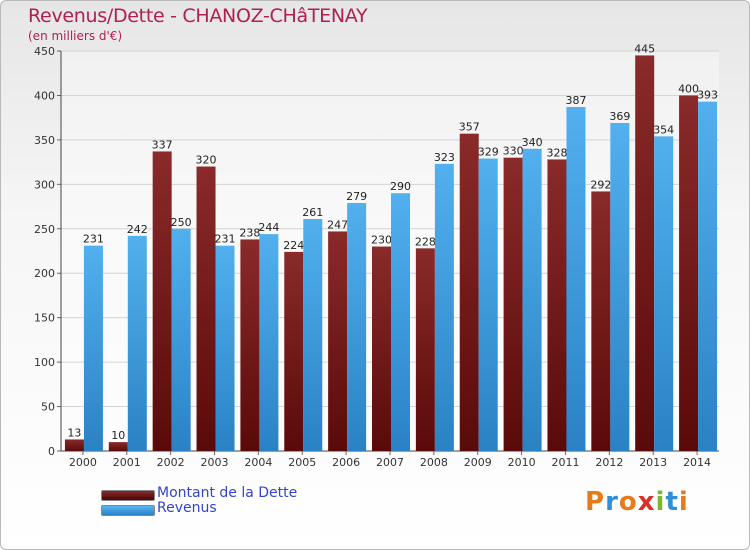  I want to click on value-label-dette: 330, so click(513, 151).